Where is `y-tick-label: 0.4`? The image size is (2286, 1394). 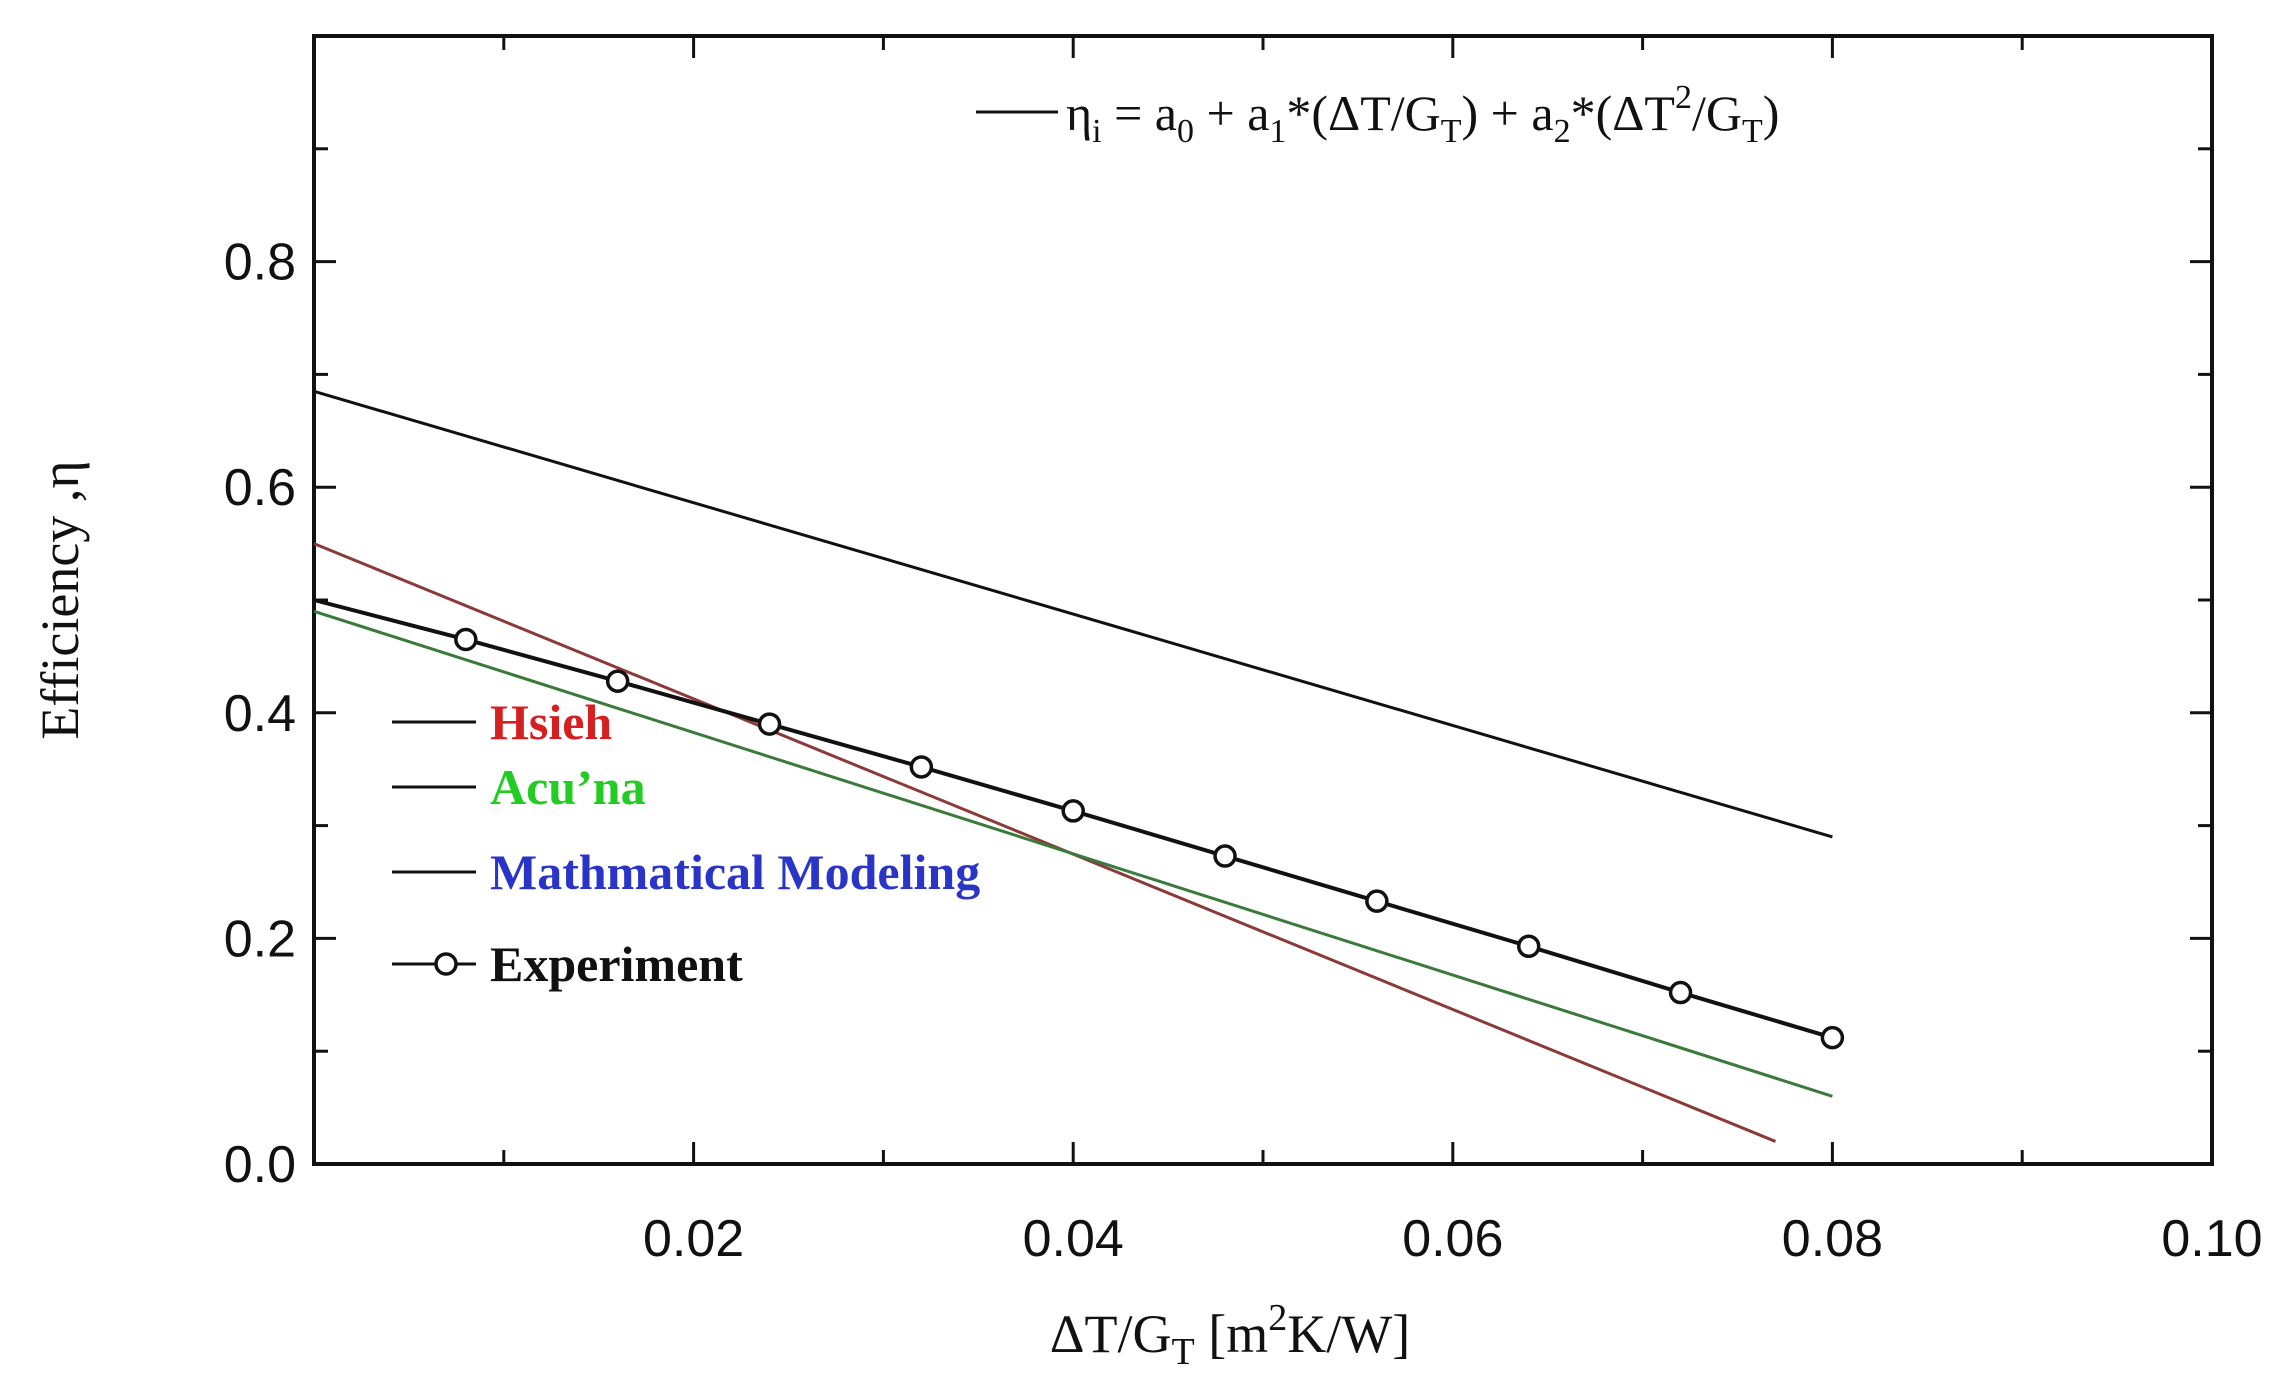
y-tick-label: 0.4 is located at coordinates (260, 714).